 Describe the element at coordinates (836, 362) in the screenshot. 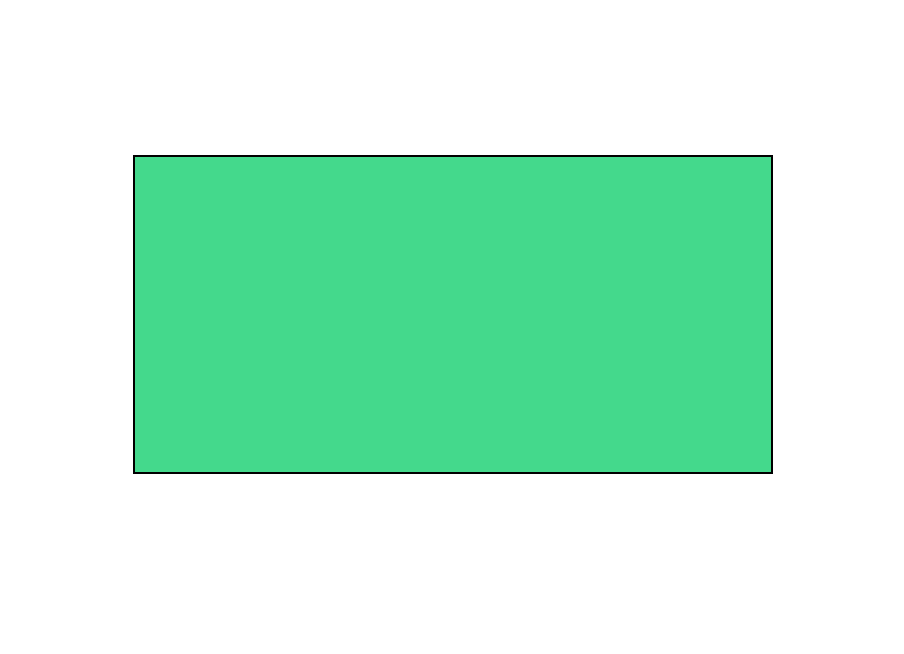

I see `colorbar` at that location.